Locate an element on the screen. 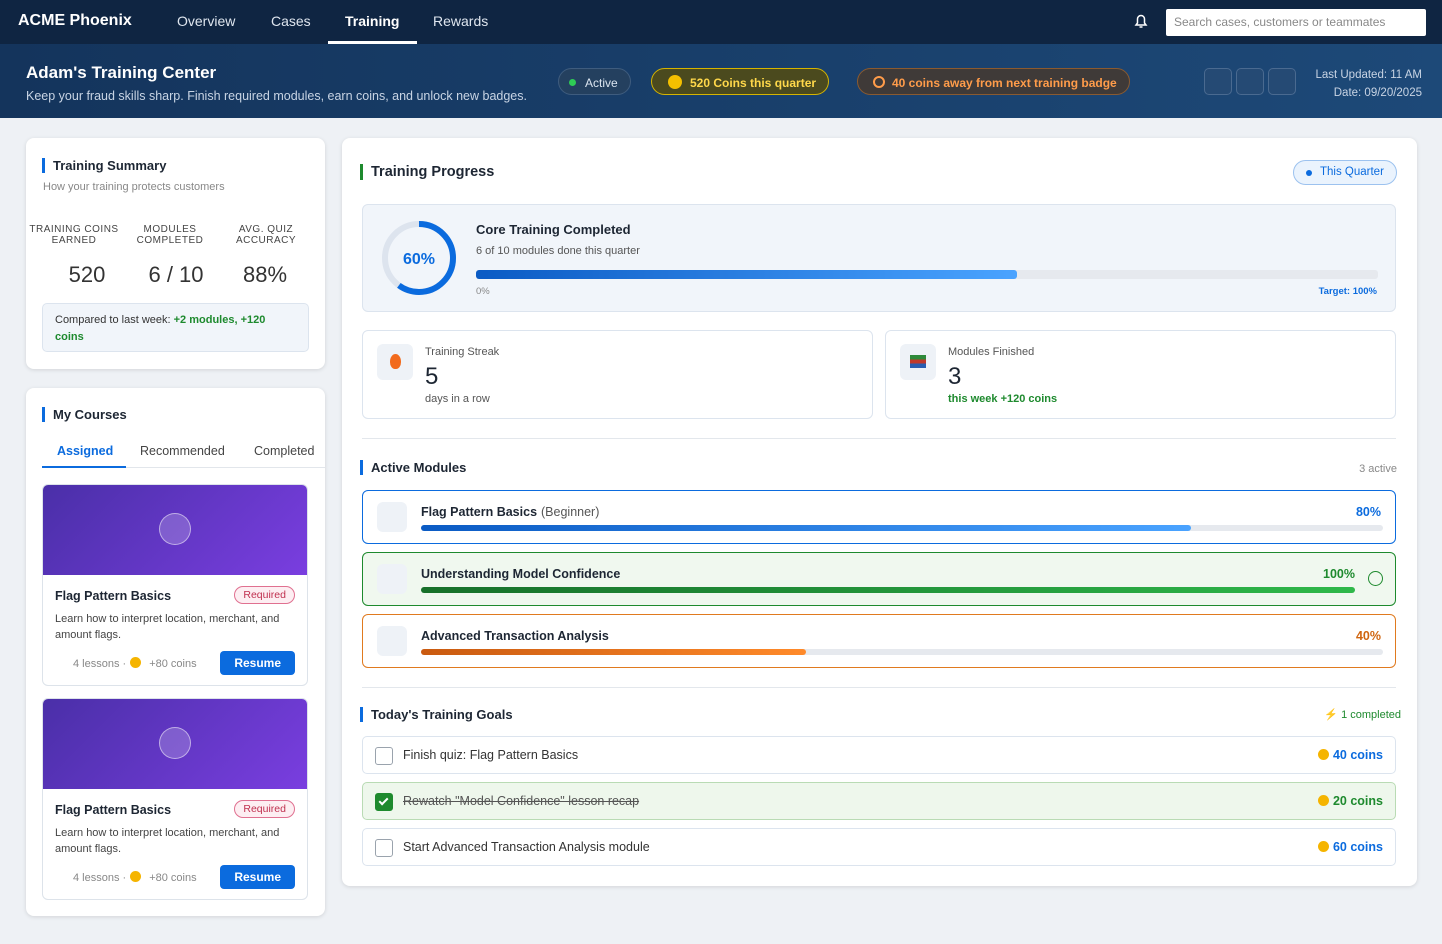  download-button is located at coordinates (1250, 81).